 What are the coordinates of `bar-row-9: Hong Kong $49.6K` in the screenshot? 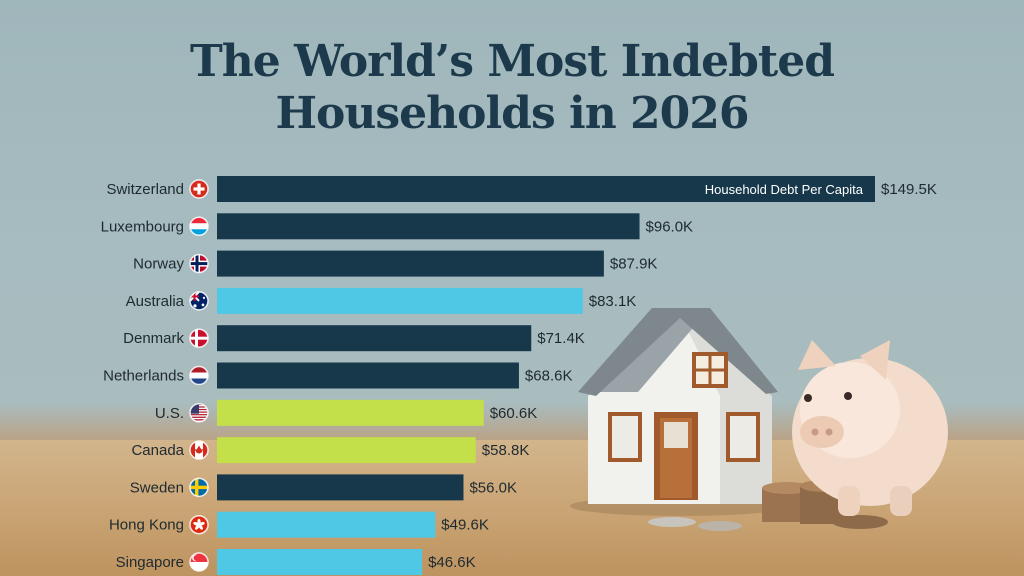 It's located at (299, 524).